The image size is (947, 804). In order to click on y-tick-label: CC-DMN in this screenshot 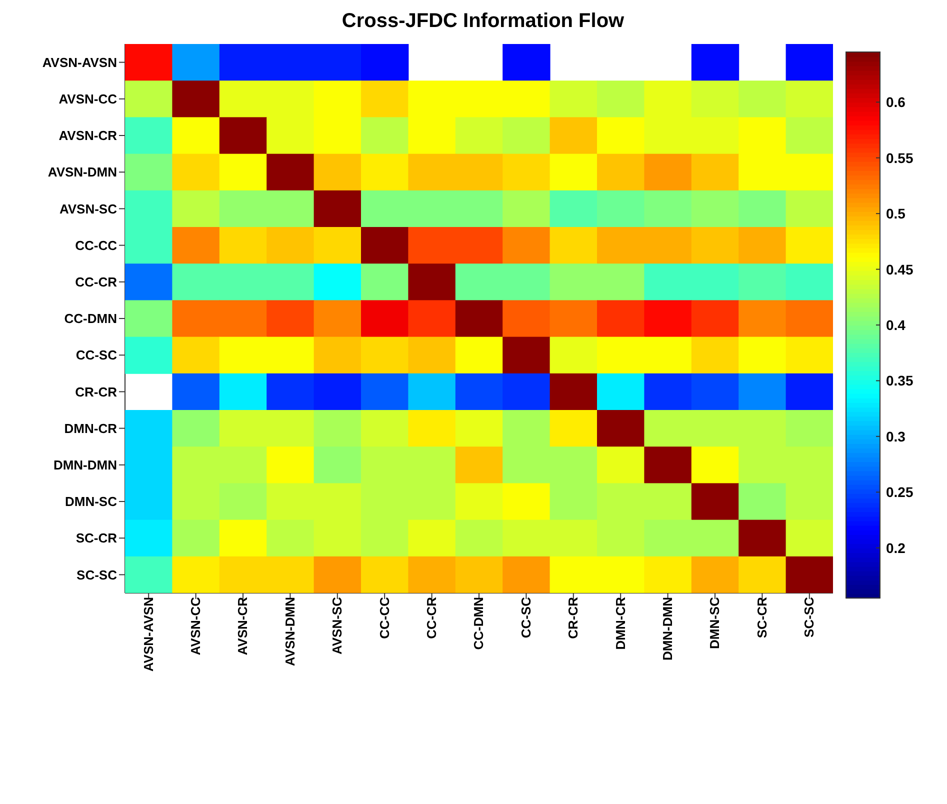, I will do `click(90, 318)`.